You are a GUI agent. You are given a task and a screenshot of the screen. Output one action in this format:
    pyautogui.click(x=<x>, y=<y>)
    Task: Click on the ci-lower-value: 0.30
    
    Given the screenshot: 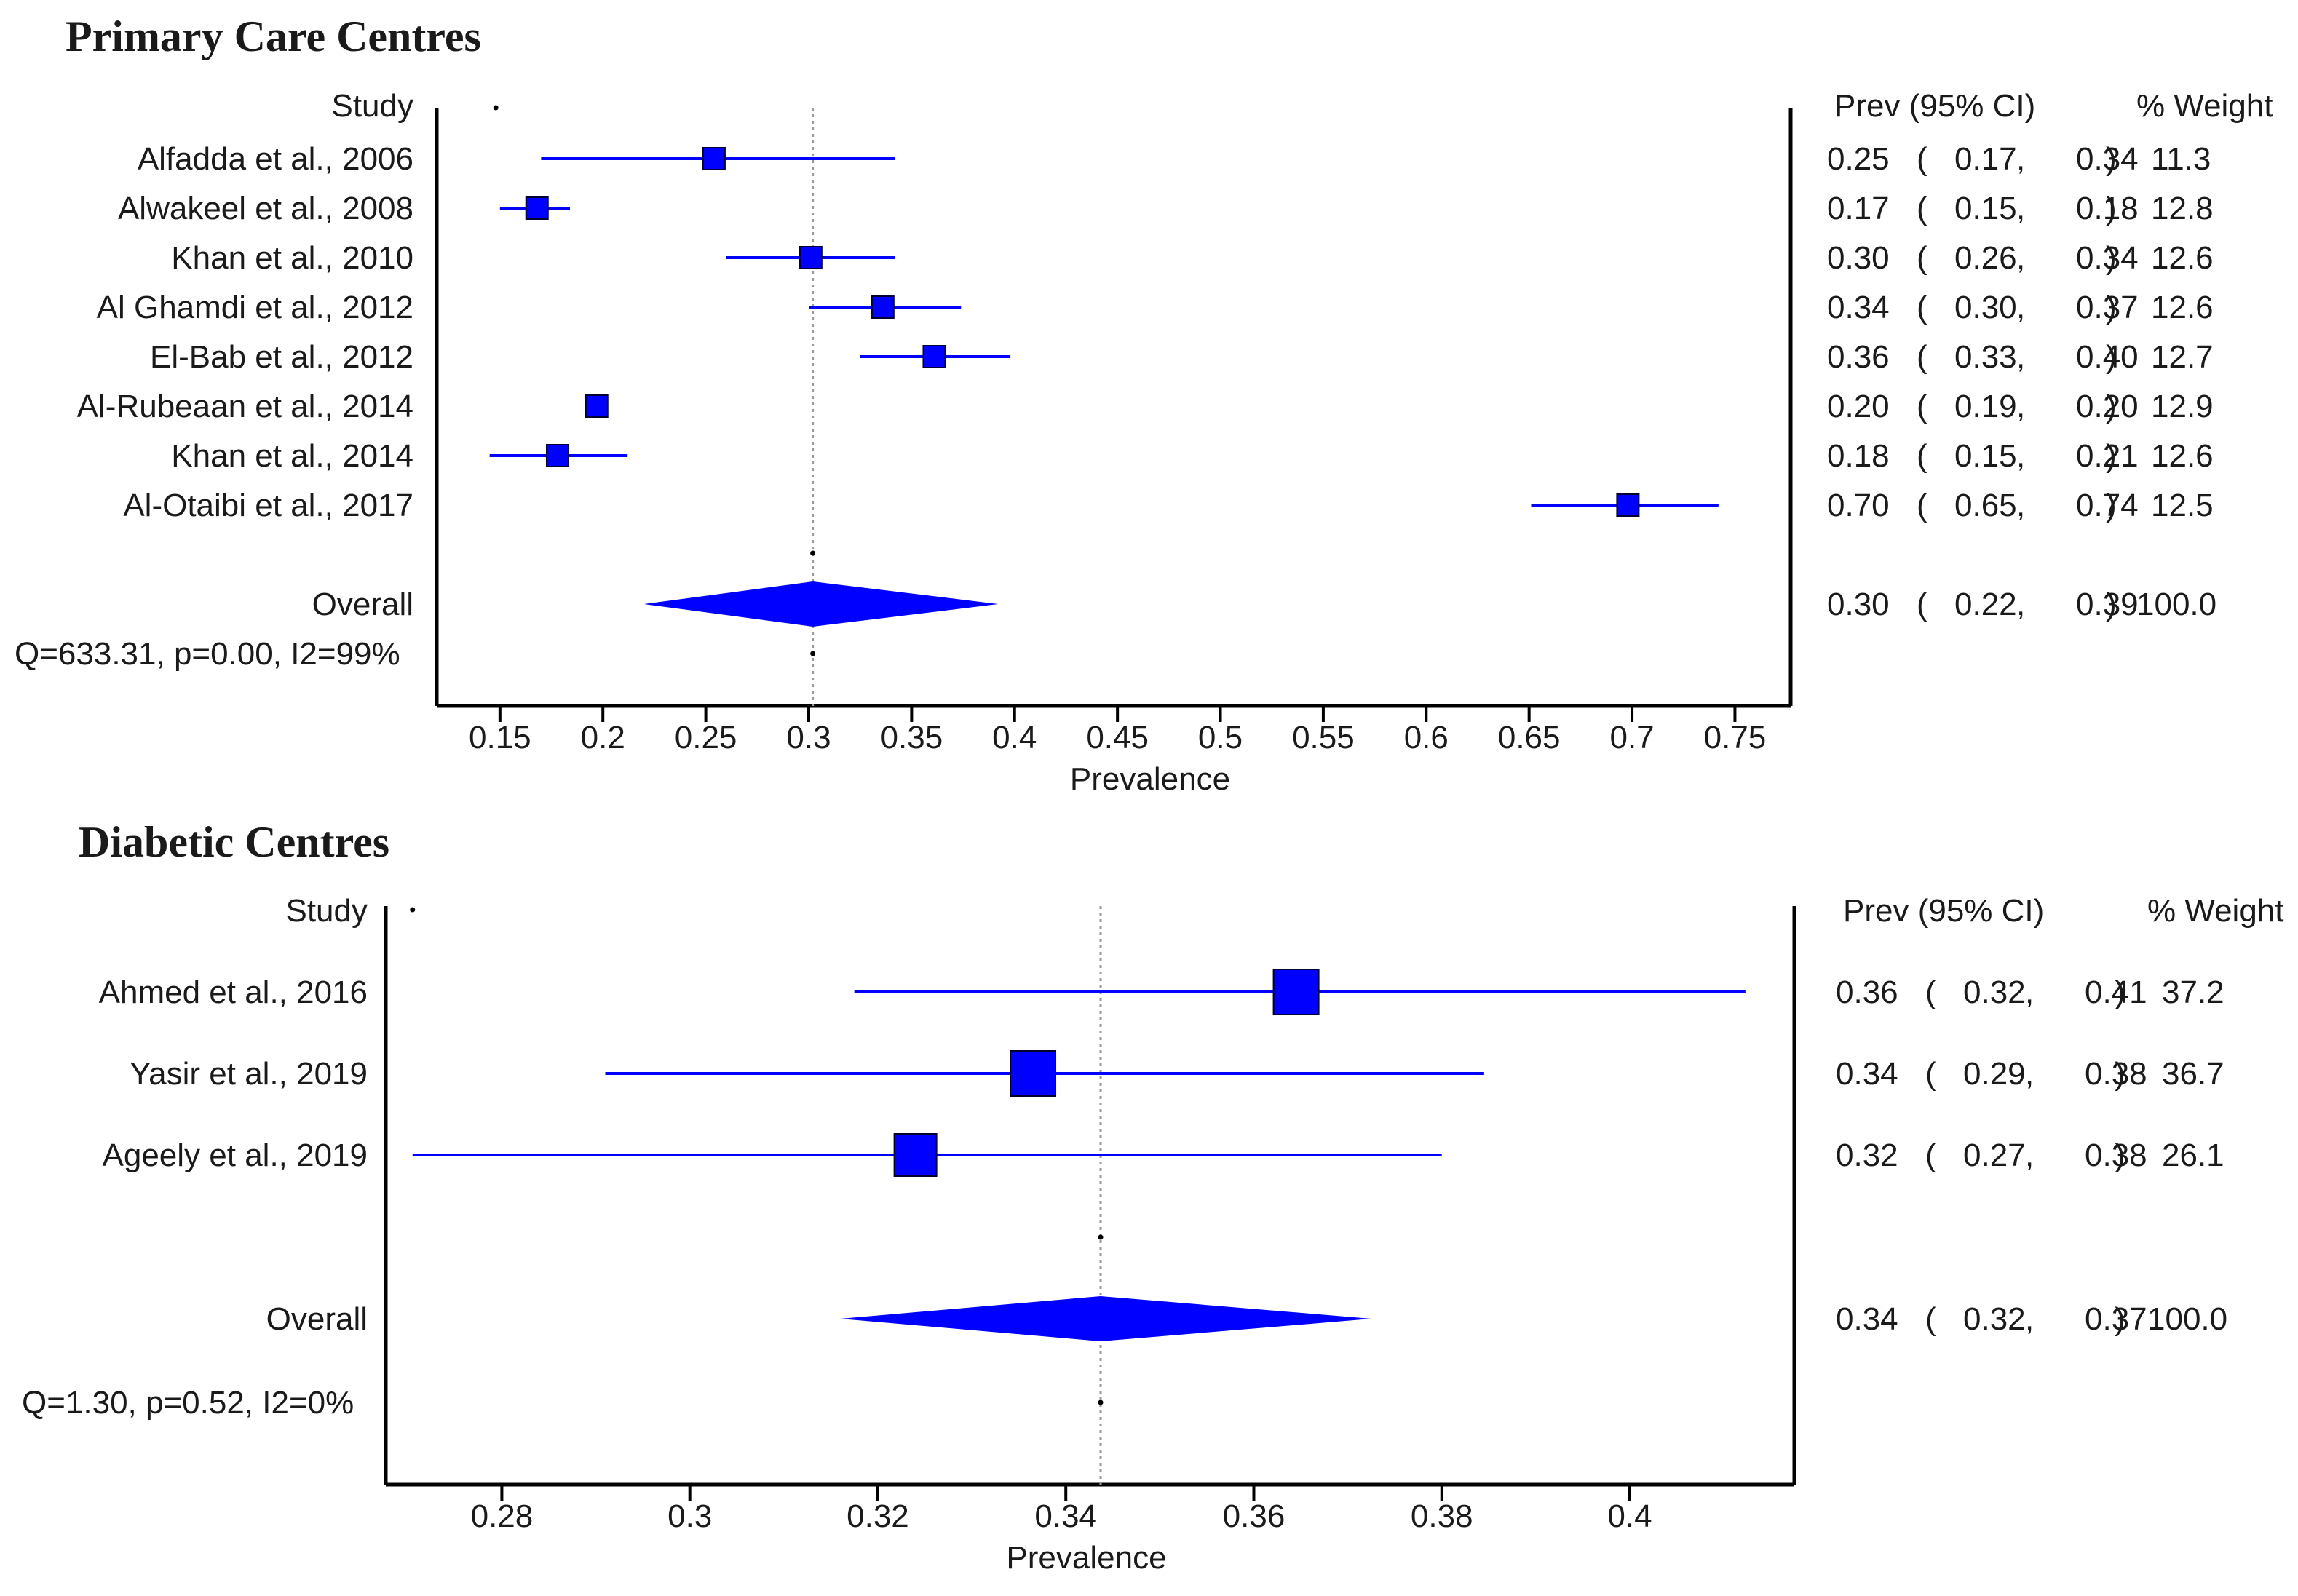 What is the action you would take?
    pyautogui.click(x=1986, y=307)
    